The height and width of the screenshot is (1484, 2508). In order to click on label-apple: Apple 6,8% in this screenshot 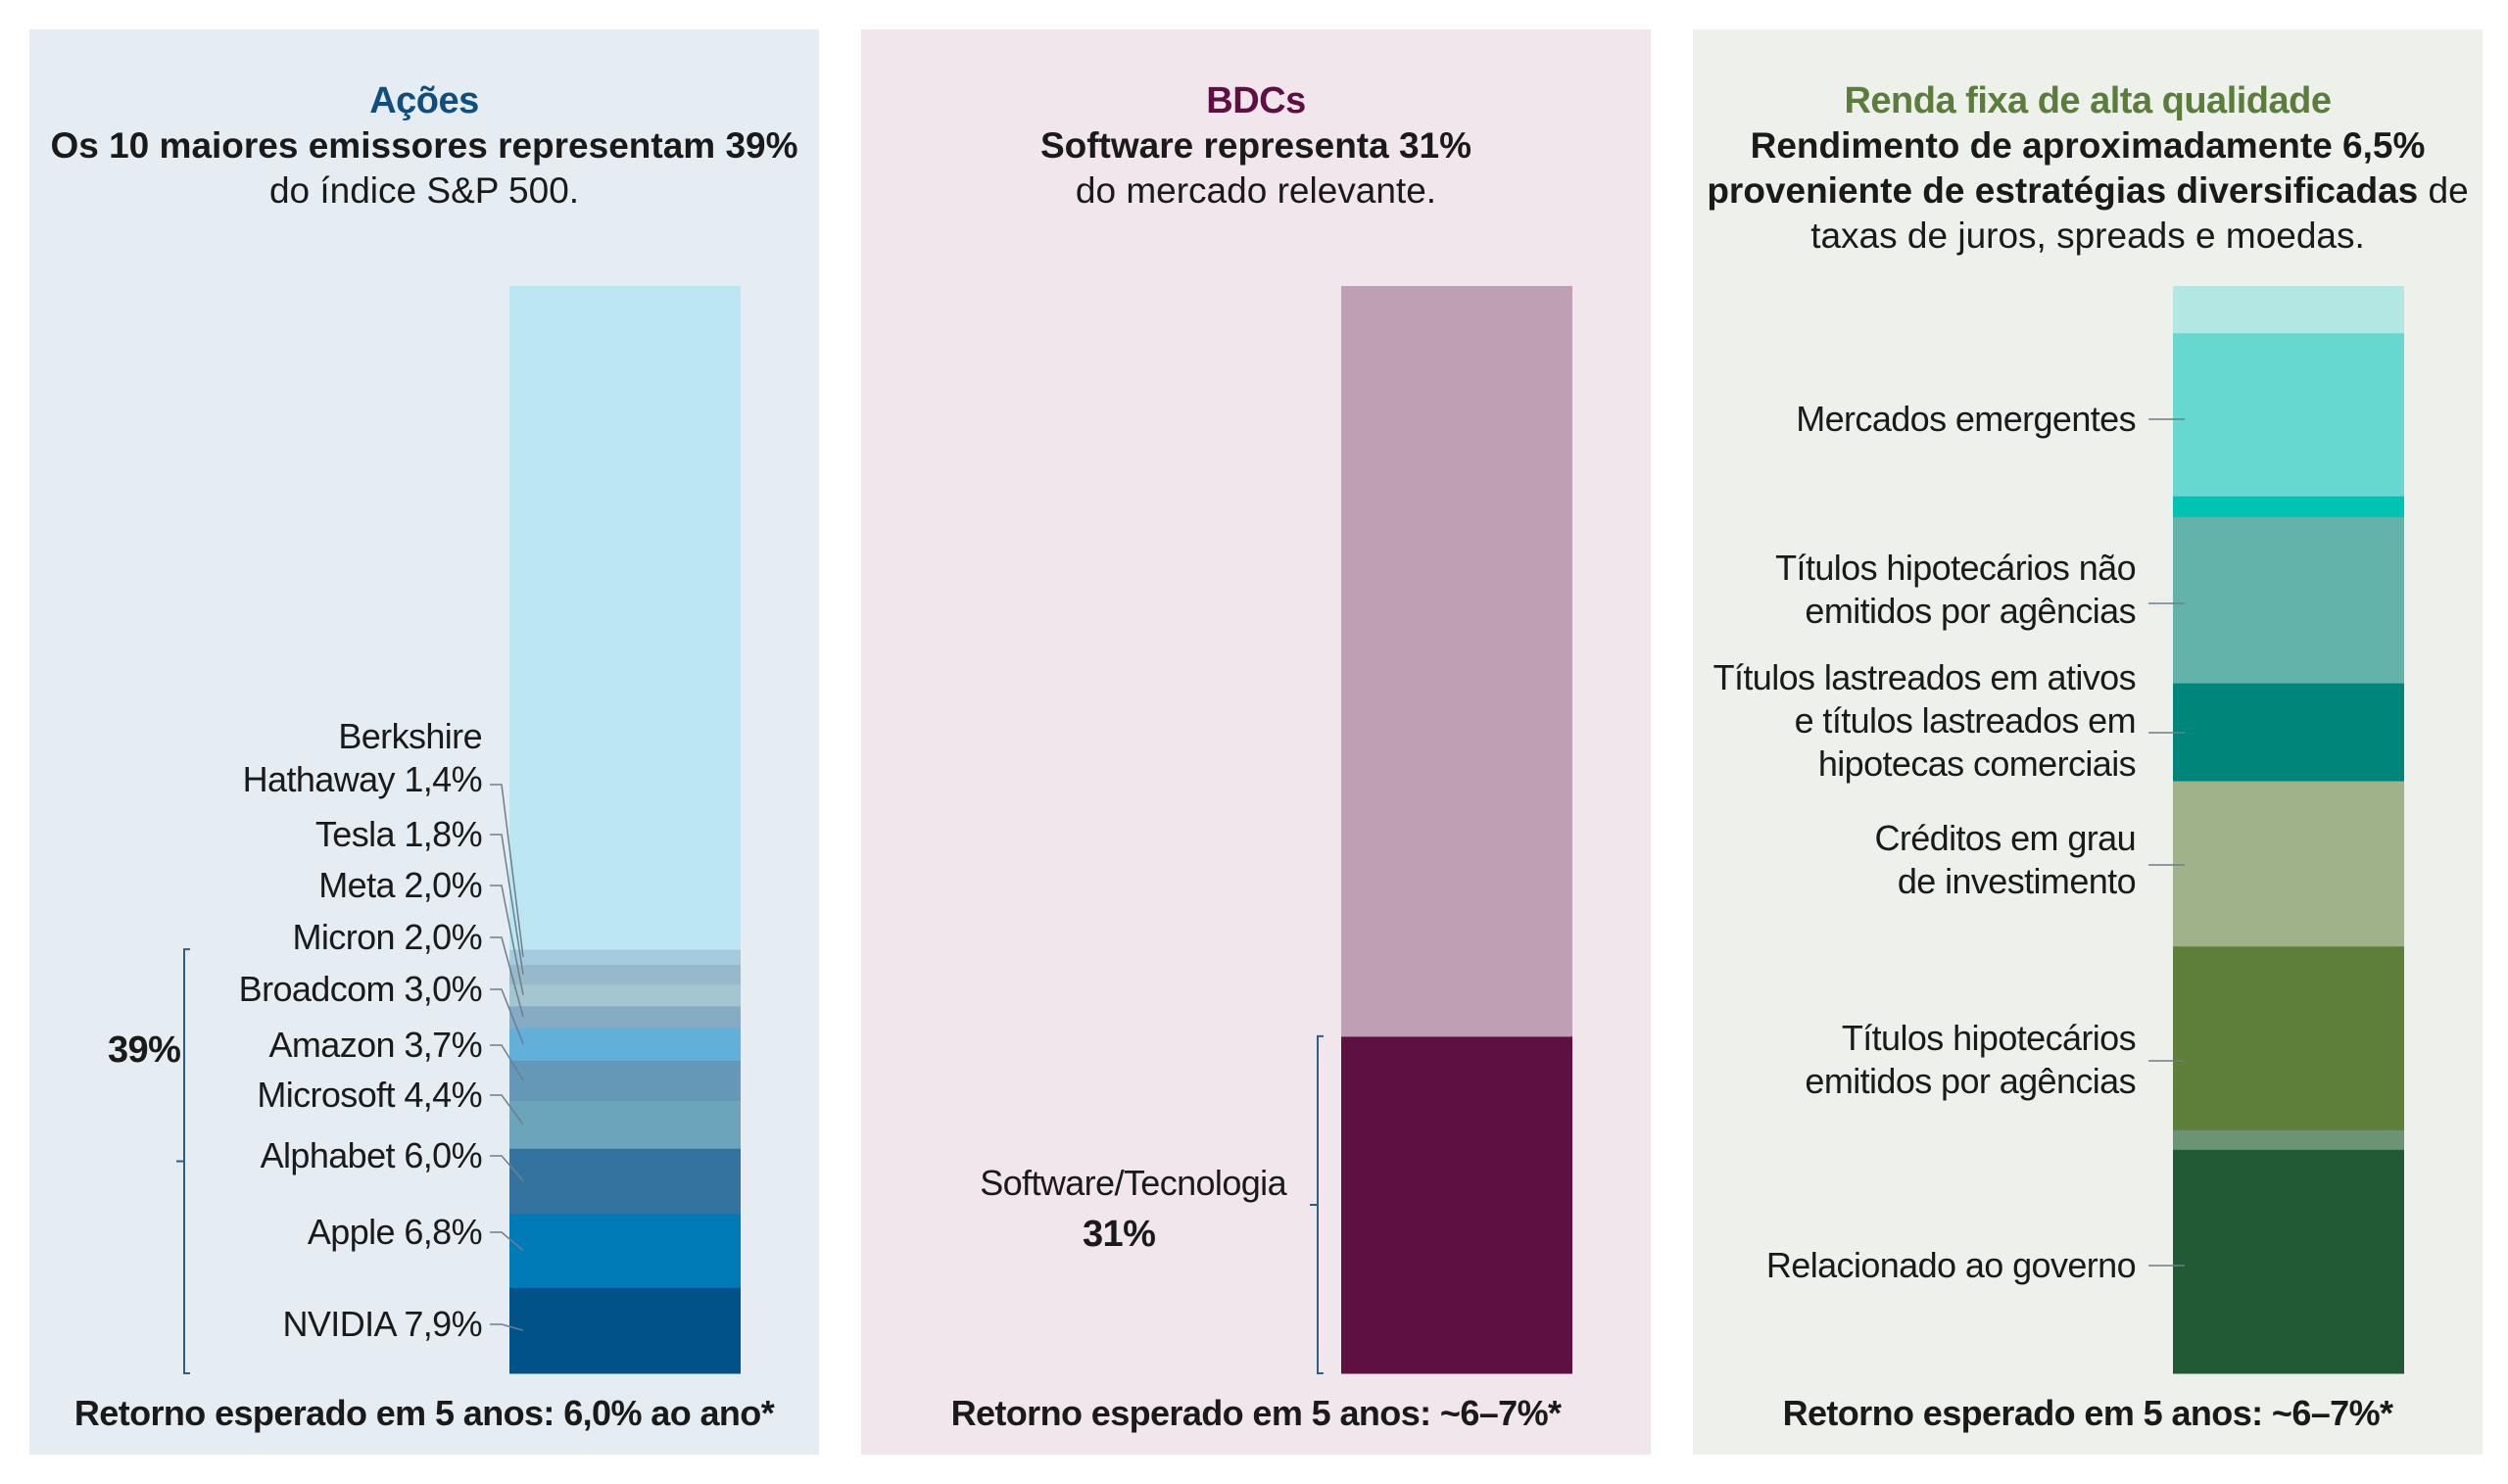, I will do `click(395, 1232)`.